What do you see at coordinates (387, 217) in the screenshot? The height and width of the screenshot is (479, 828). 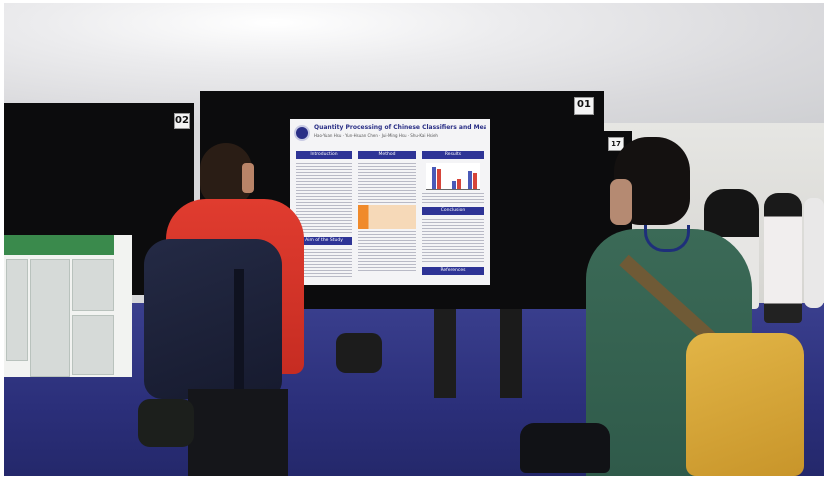 I see `method-table` at bounding box center [387, 217].